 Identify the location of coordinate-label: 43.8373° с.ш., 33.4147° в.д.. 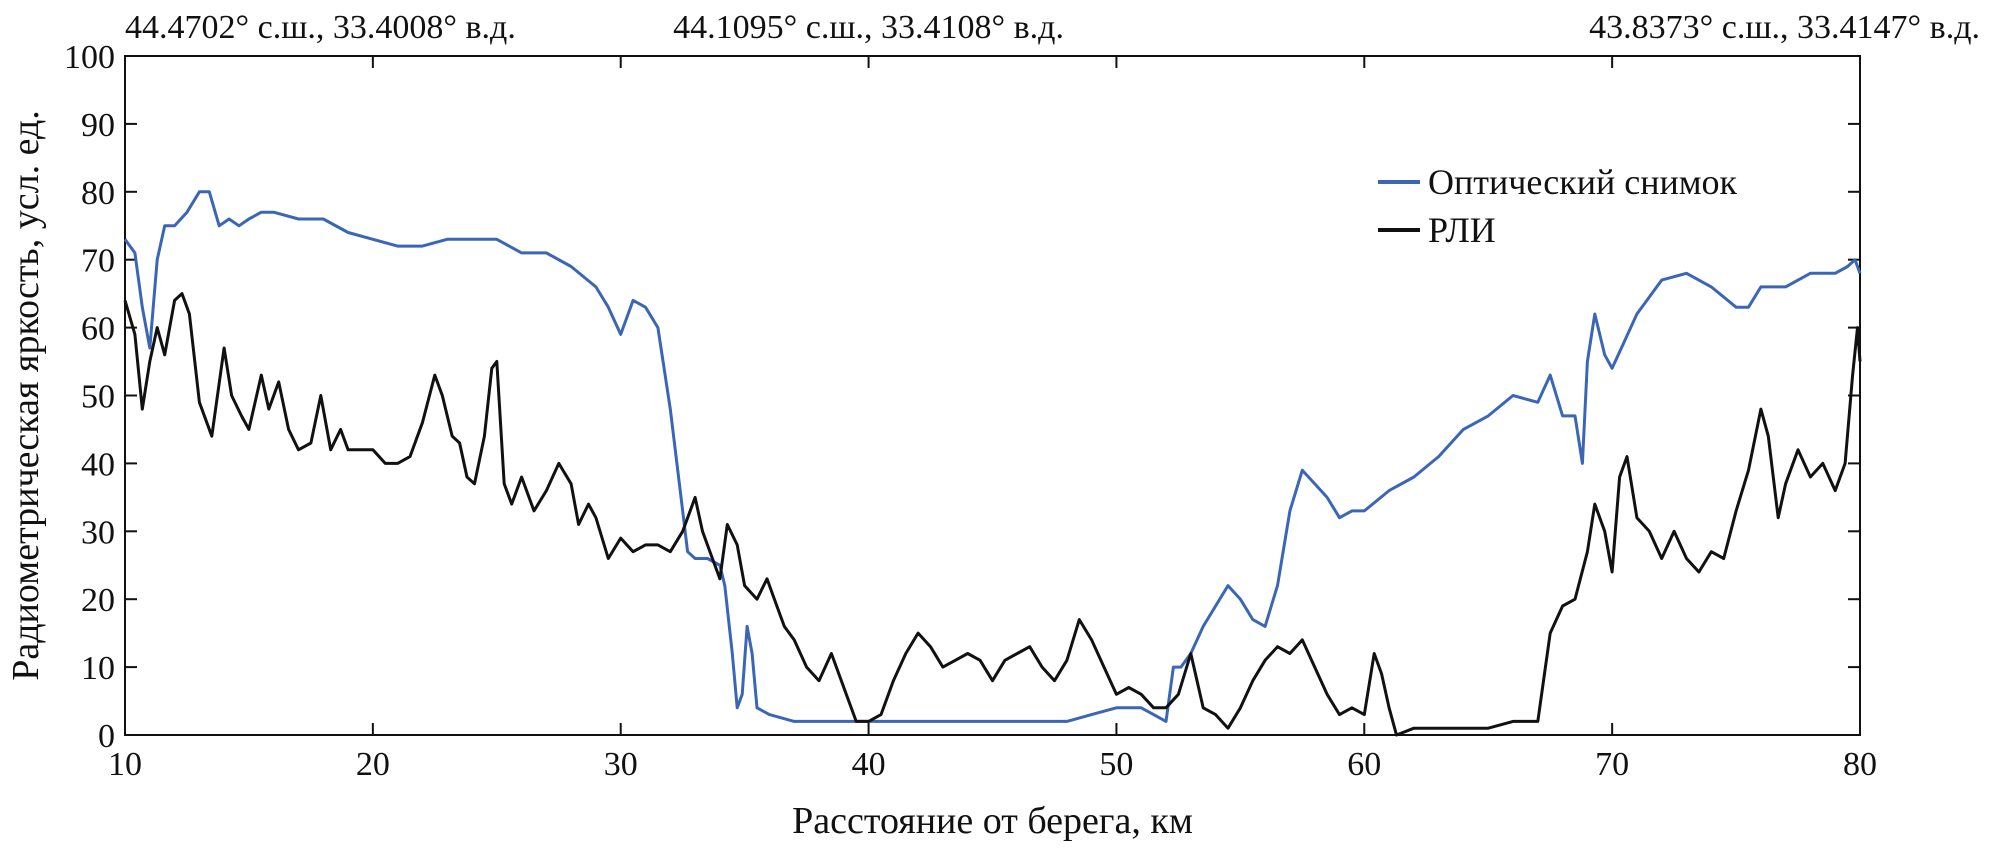
(1784, 27).